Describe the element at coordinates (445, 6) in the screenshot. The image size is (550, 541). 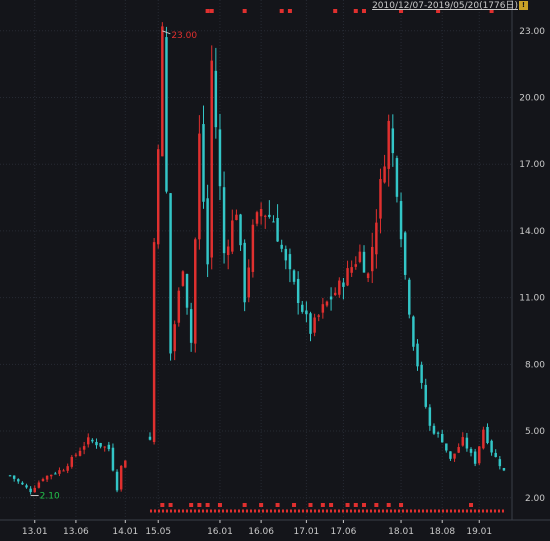
I see `date-range-label: 2010/12/07-2019/05/20(1776日)` at that location.